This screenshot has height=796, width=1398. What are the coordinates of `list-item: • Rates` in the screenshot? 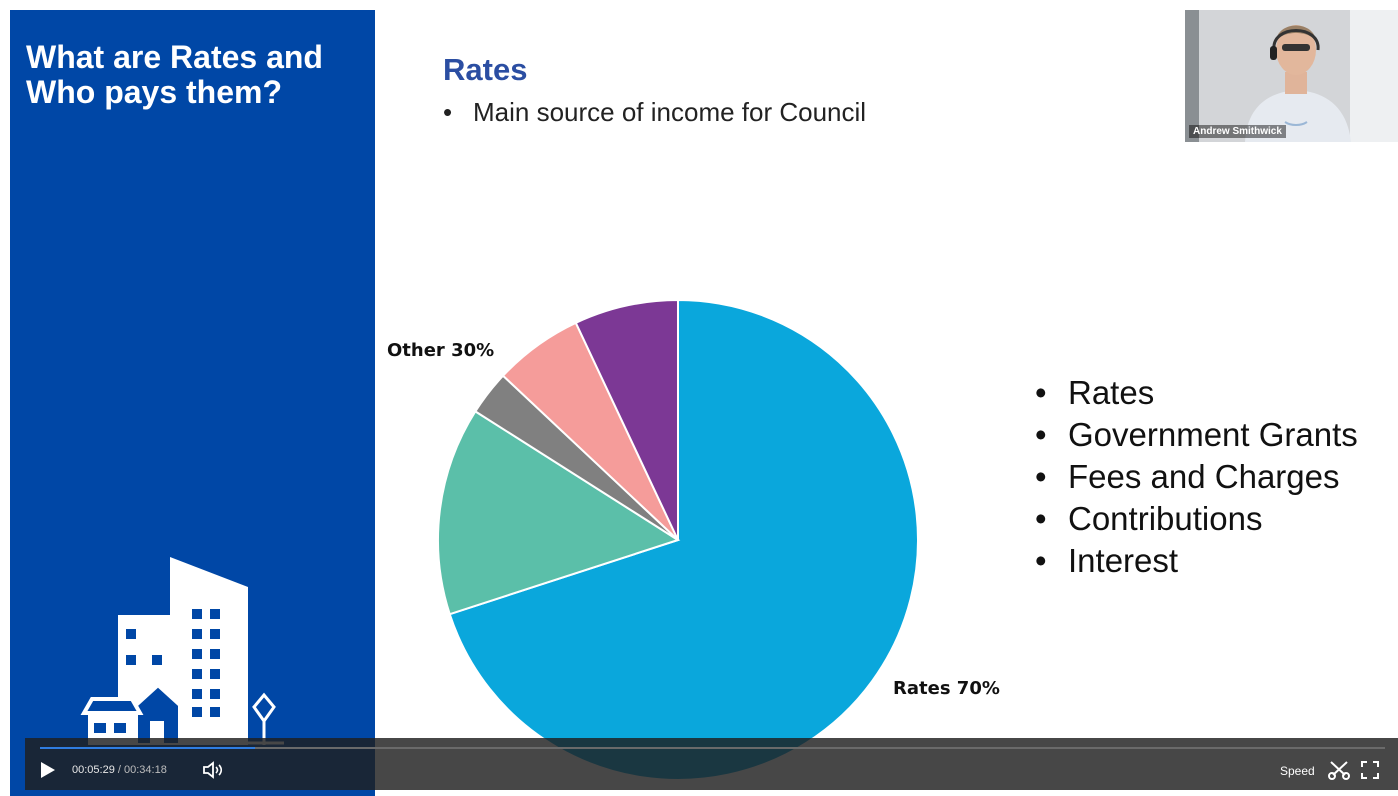 It's located at (1196, 393).